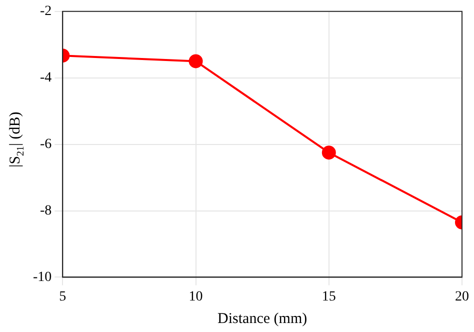 Image resolution: width=474 pixels, height=332 pixels. I want to click on y-tick-label: -10, so click(42, 277).